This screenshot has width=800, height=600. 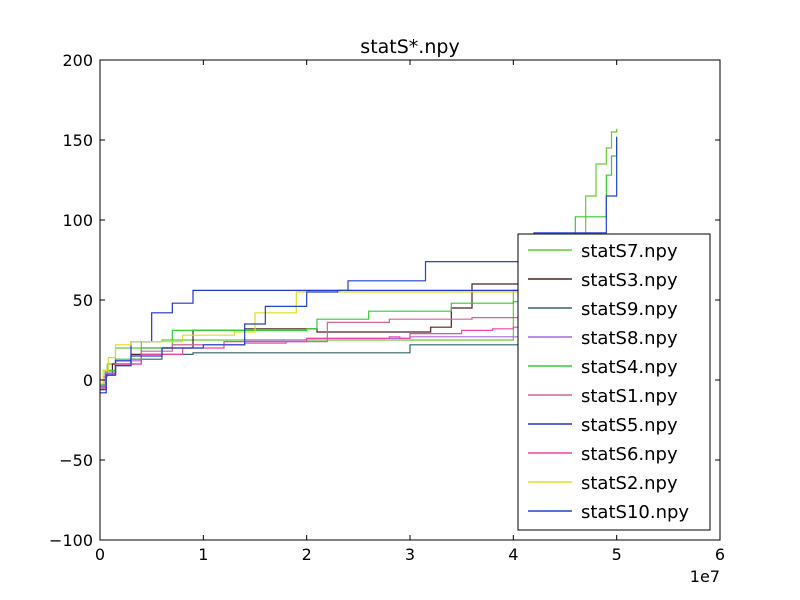 What do you see at coordinates (629, 280) in the screenshot?
I see `legend-entry-label: statS3.npy` at bounding box center [629, 280].